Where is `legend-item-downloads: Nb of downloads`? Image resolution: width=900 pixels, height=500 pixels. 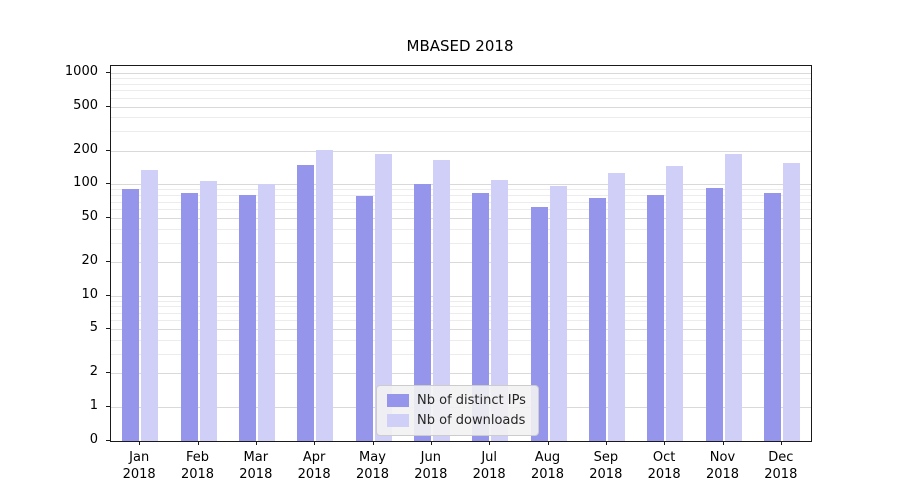
legend-item-downloads: Nb of downloads is located at coordinates (456, 420).